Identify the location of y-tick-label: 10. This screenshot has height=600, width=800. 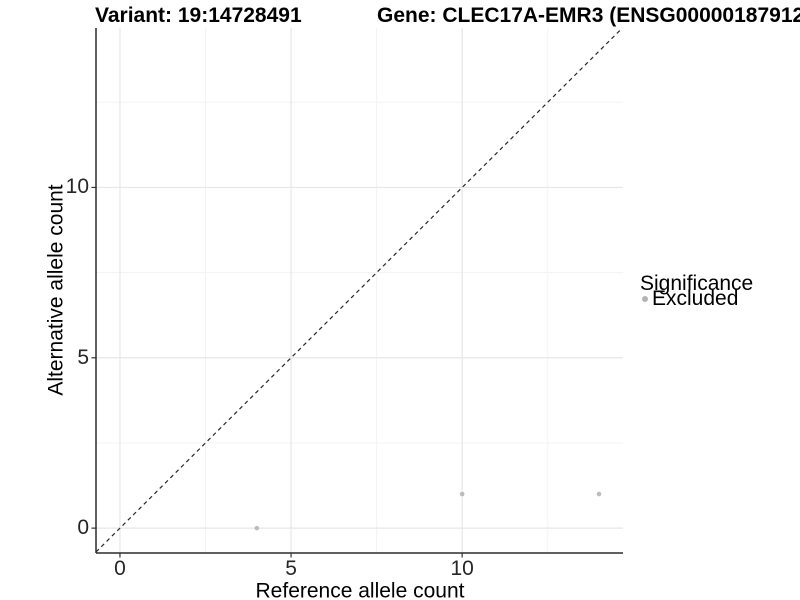
(77, 187).